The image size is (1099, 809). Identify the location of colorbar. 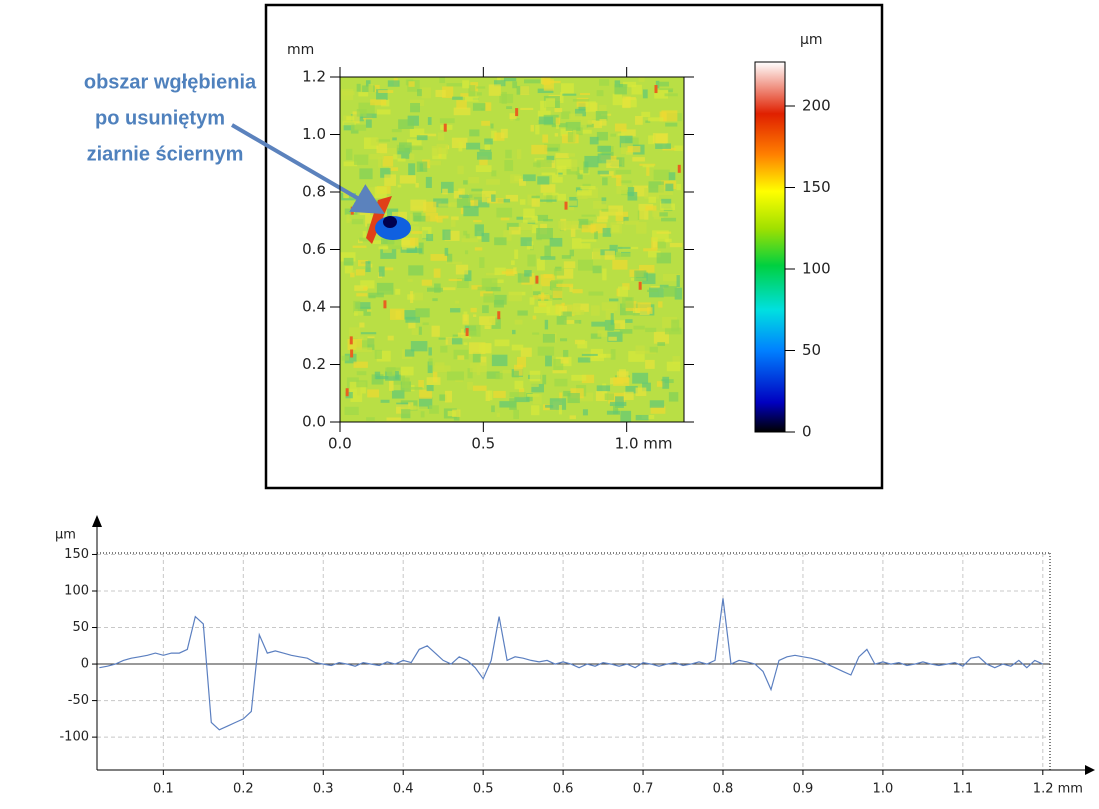
(770, 247).